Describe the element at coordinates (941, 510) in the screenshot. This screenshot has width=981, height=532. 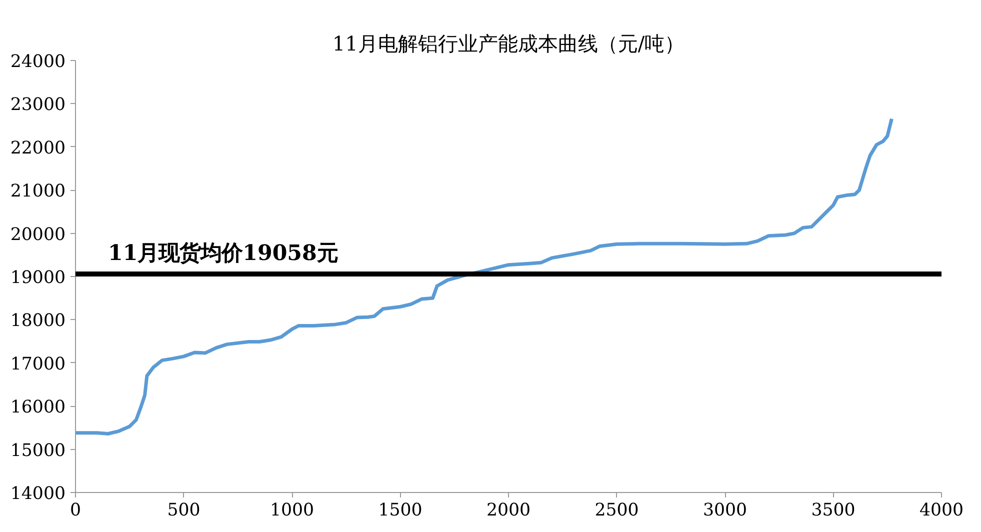
I see `x-tick-label: 4000` at that location.